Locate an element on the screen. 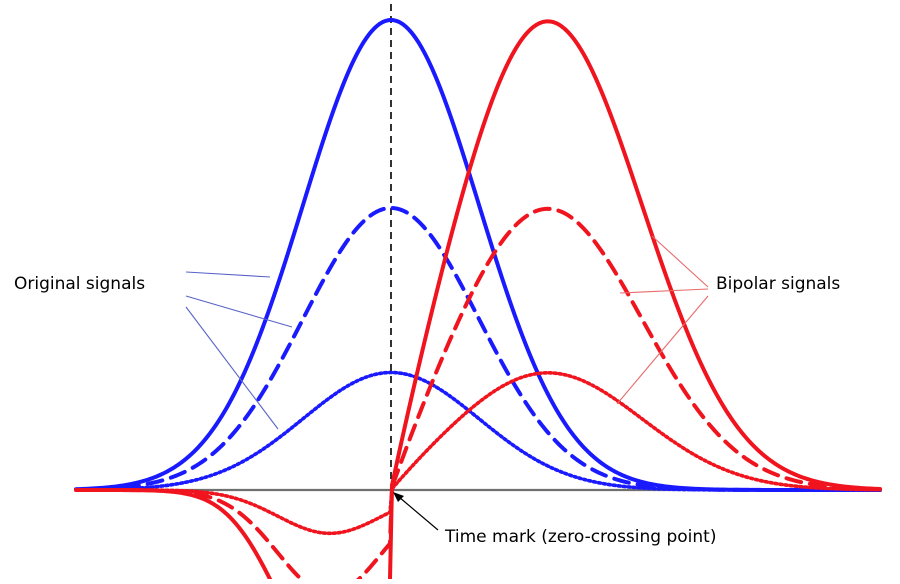 This screenshot has width=900, height=584. time-mark-label: Time mark (zero-crossing point) is located at coordinates (580, 537).